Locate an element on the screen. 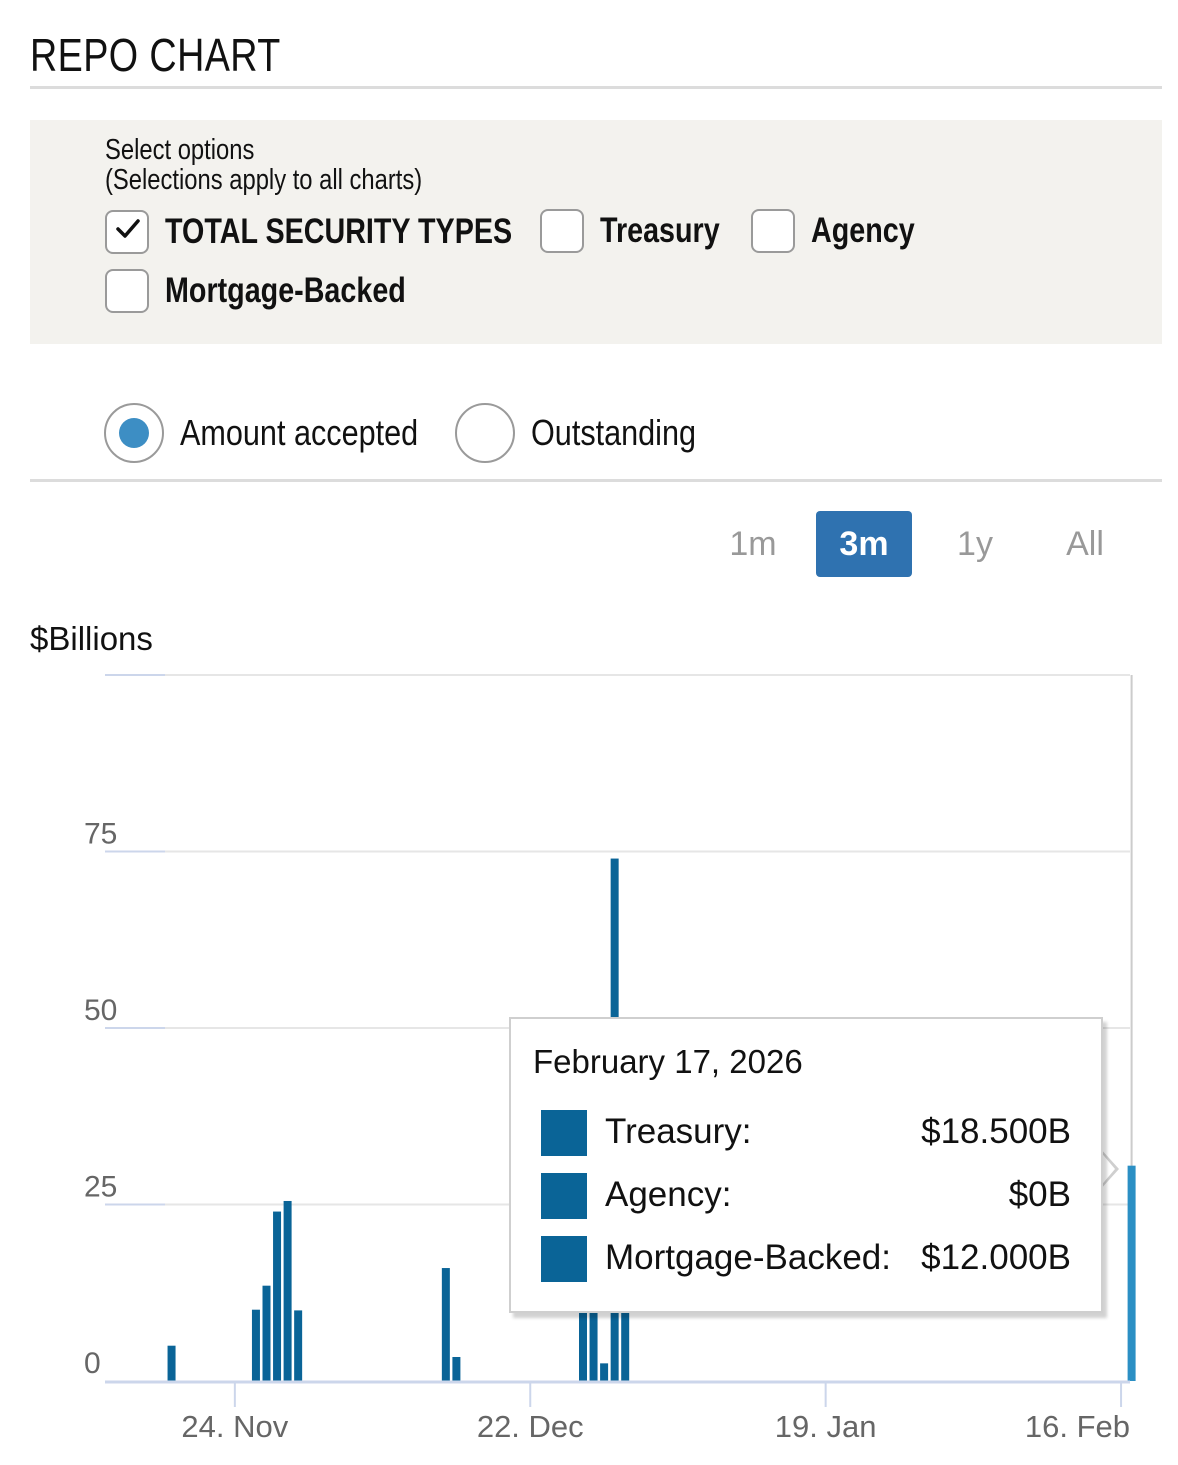 Image resolution: width=1178 pixels, height=1465 pixels. radio-amount-accepted: Amount accepted is located at coordinates (282, 433).